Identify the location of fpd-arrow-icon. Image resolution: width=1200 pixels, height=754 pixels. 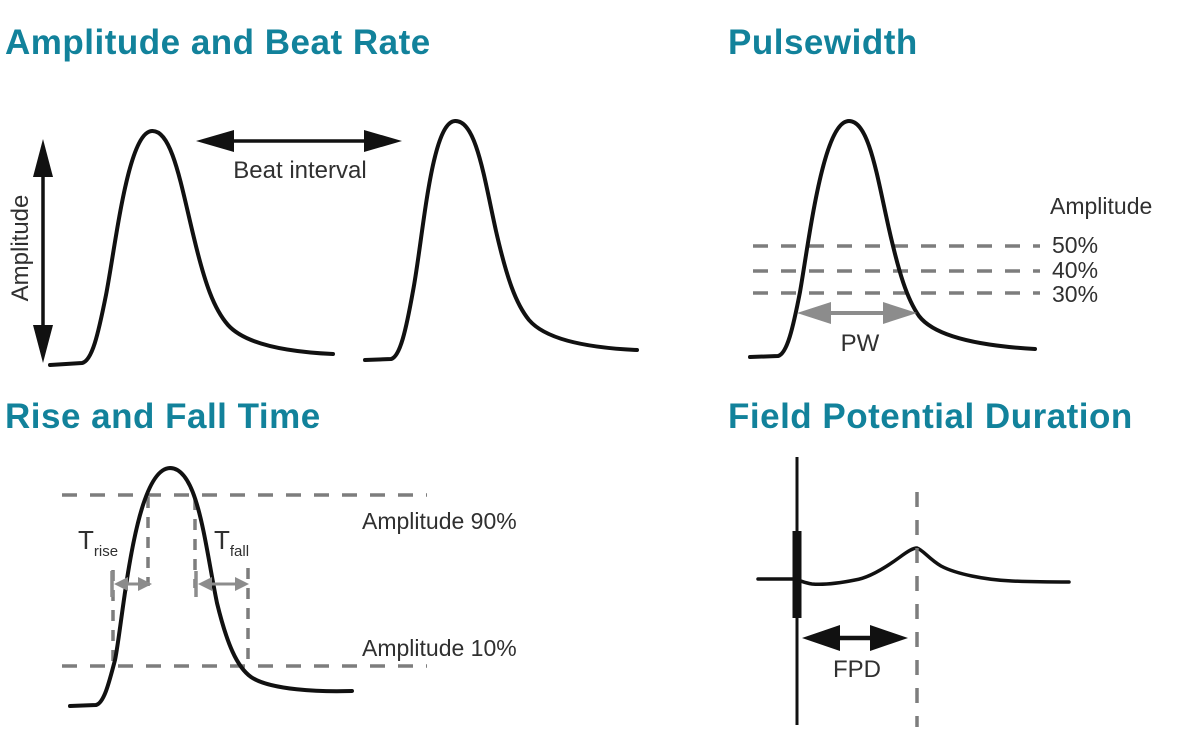
(855, 638).